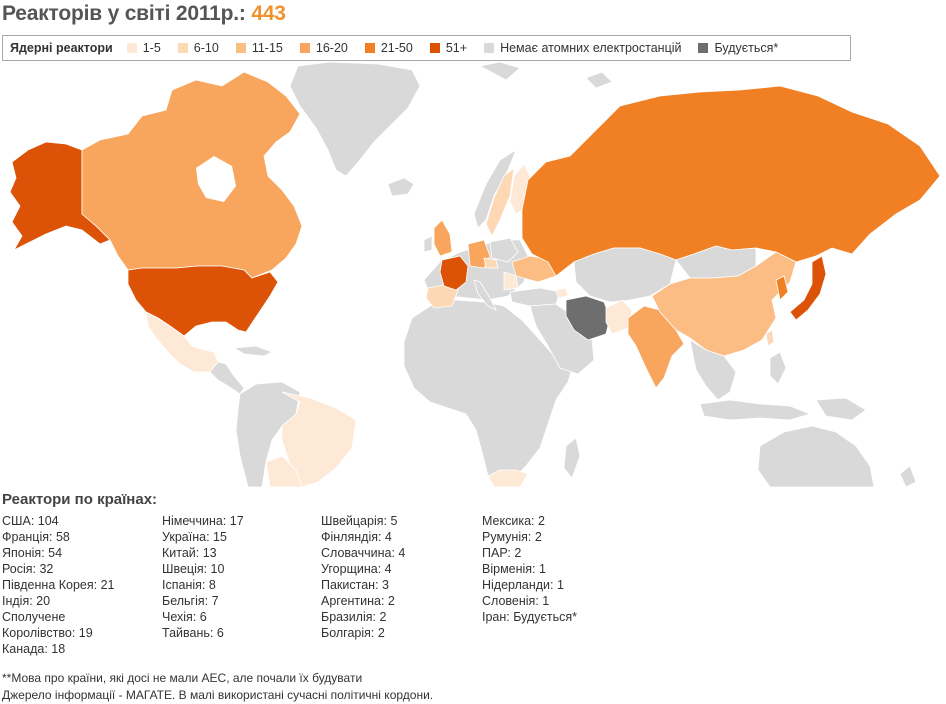  What do you see at coordinates (770, 338) in the screenshot?
I see `country-taiwan` at bounding box center [770, 338].